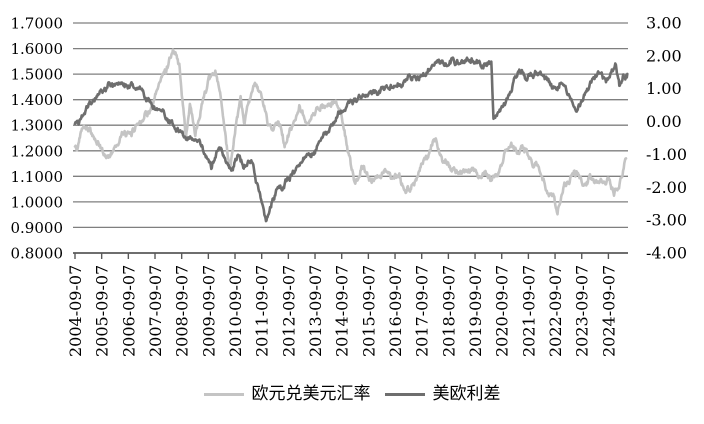 Image resolution: width=704 pixels, height=424 pixels. What do you see at coordinates (664, 121) in the screenshot?
I see `y-axis-label-right: 0.00` at bounding box center [664, 121].